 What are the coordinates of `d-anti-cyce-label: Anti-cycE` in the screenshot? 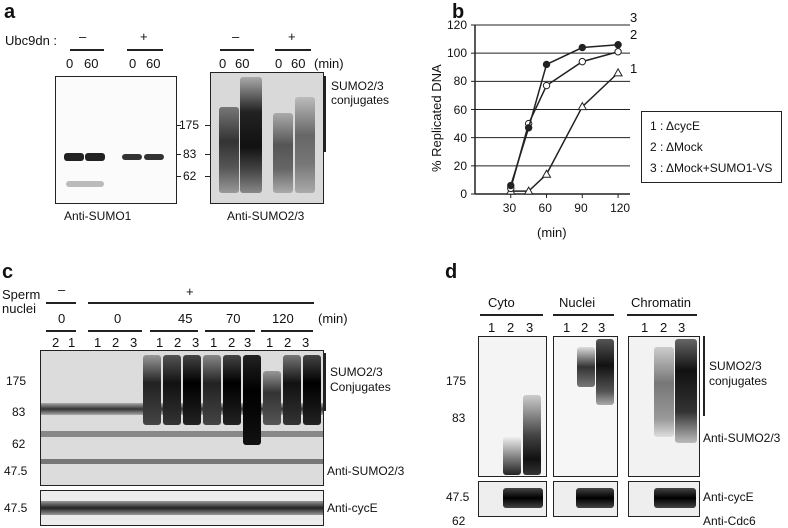 It's located at (728, 497).